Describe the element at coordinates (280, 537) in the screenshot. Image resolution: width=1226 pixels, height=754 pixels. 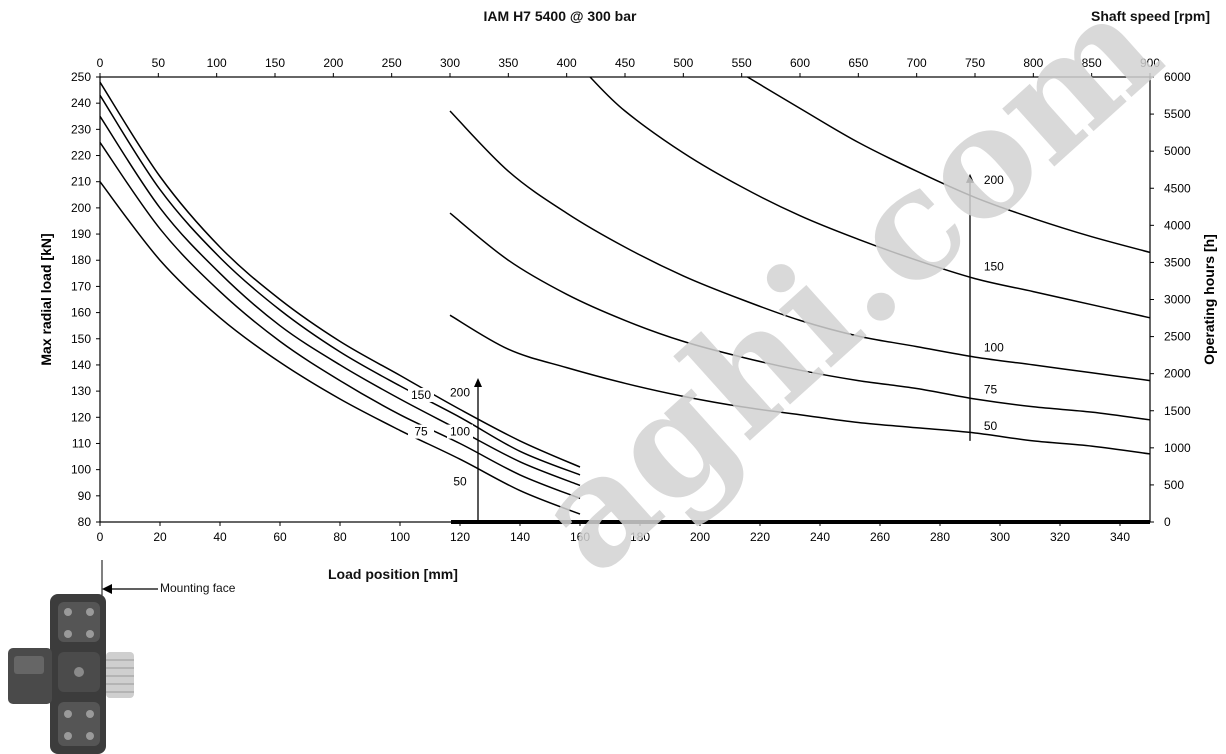
I see `x-tick-label: 60` at that location.